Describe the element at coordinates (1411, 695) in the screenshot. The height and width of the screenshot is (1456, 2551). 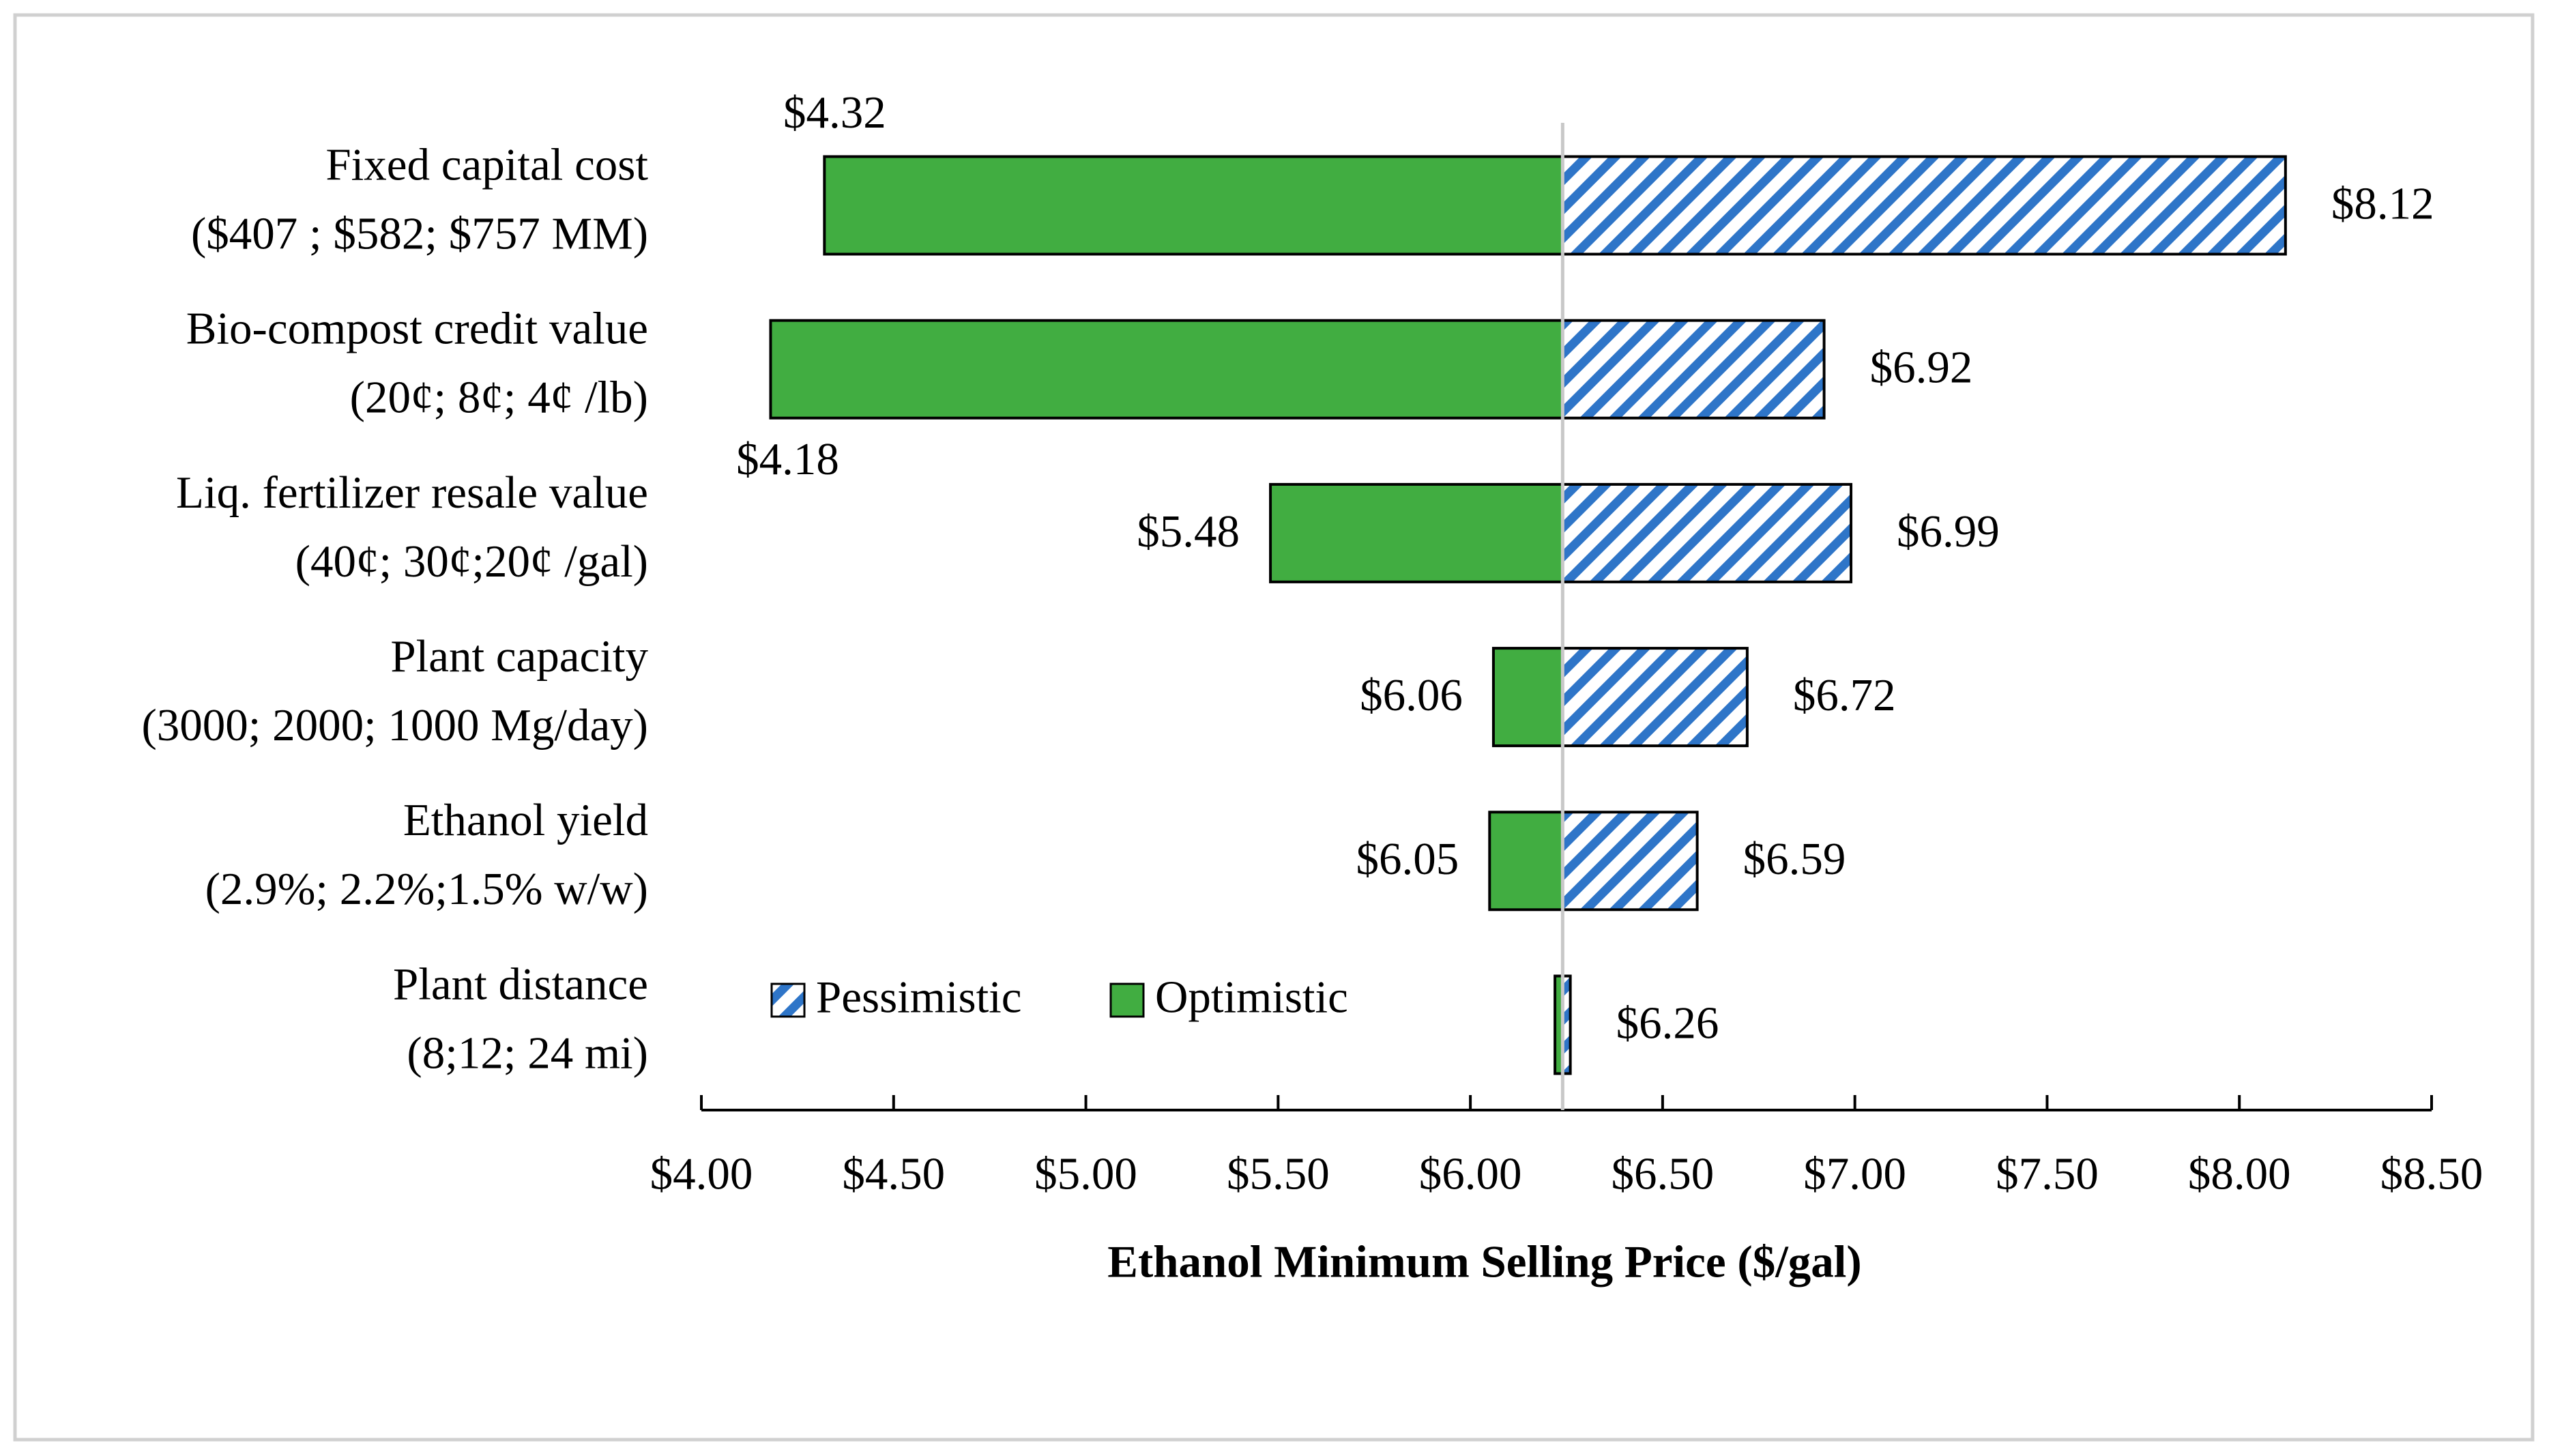
I see `value-label: $6.06` at that location.